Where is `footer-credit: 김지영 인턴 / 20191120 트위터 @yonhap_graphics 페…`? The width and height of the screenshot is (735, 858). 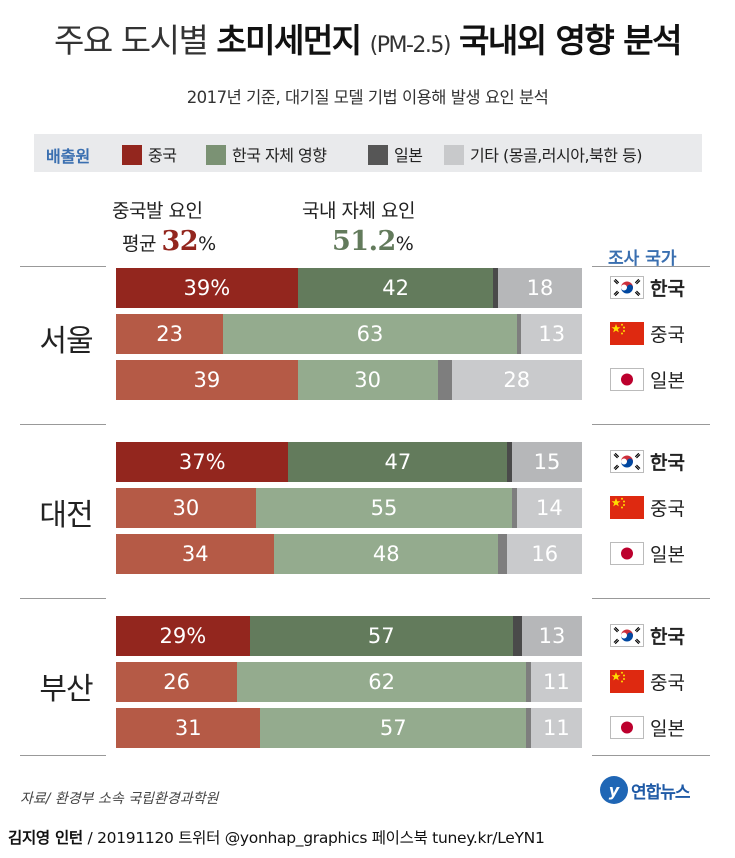
footer-credit: 김지영 인턴 / 20191120 트위터 @yonhap_graphics 페… is located at coordinates (276, 837).